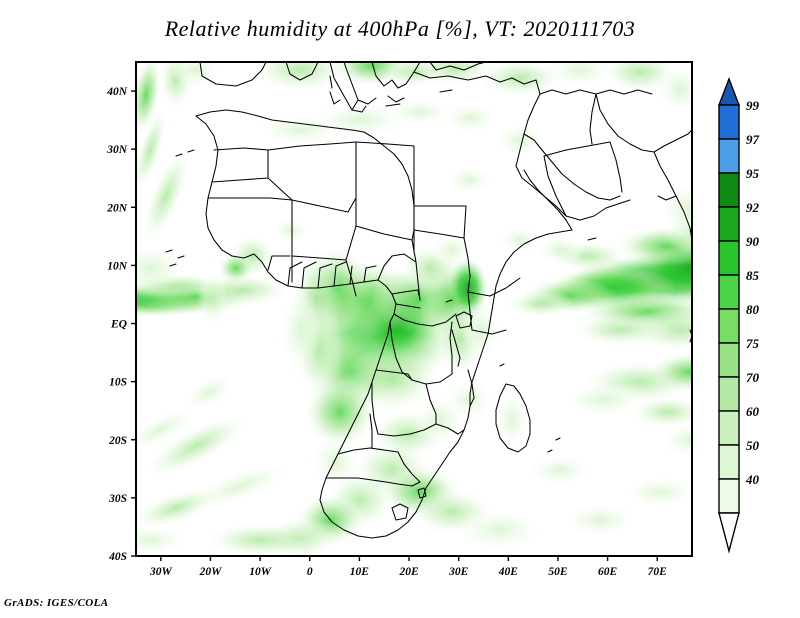 The height and width of the screenshot is (618, 800). What do you see at coordinates (753, 275) in the screenshot?
I see `colorbar-tick-label: 85` at bounding box center [753, 275].